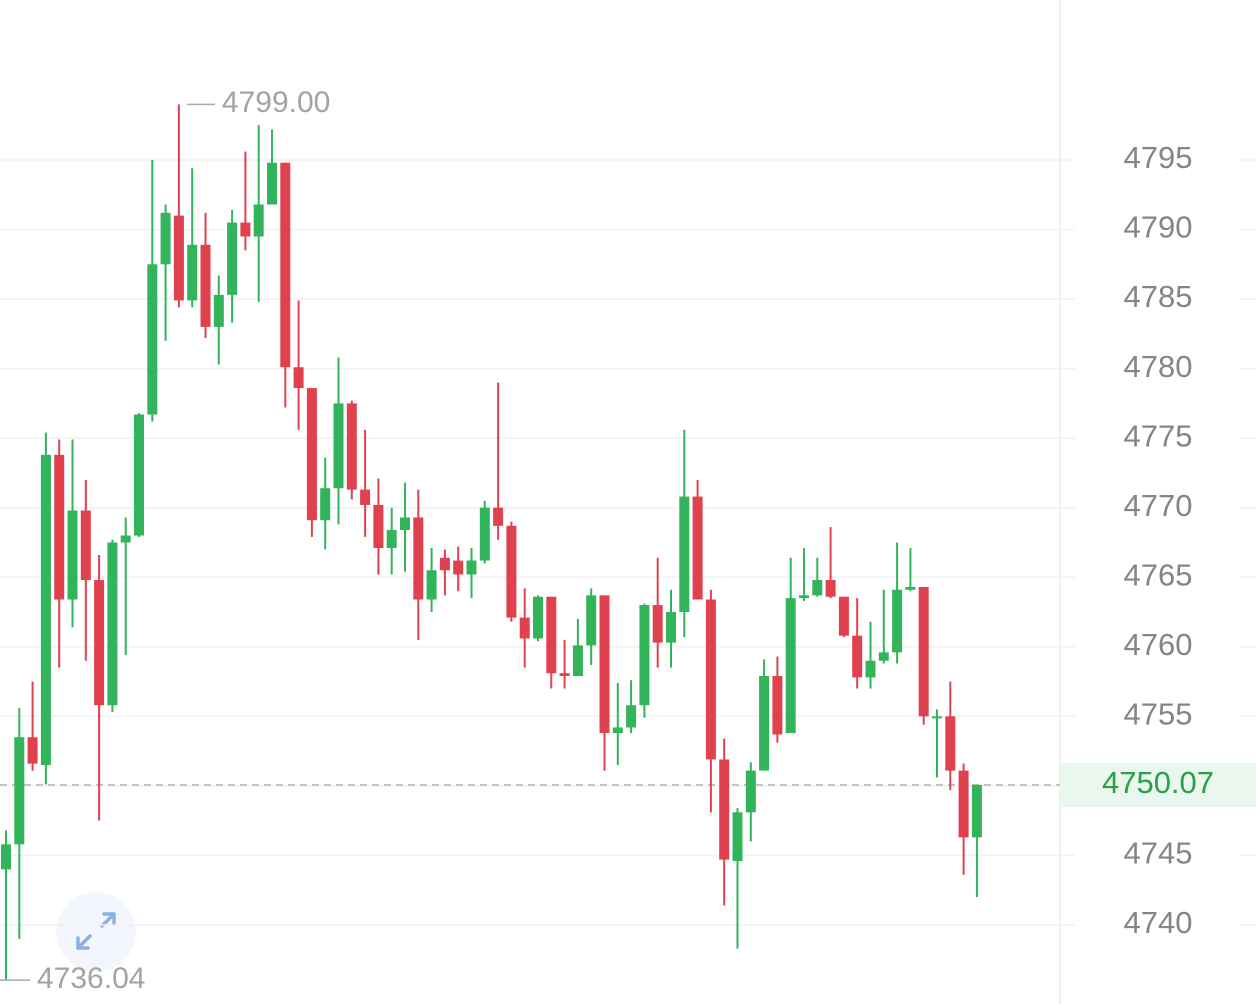 The image size is (1256, 1004). I want to click on last-price-bg, so click(1158, 784).